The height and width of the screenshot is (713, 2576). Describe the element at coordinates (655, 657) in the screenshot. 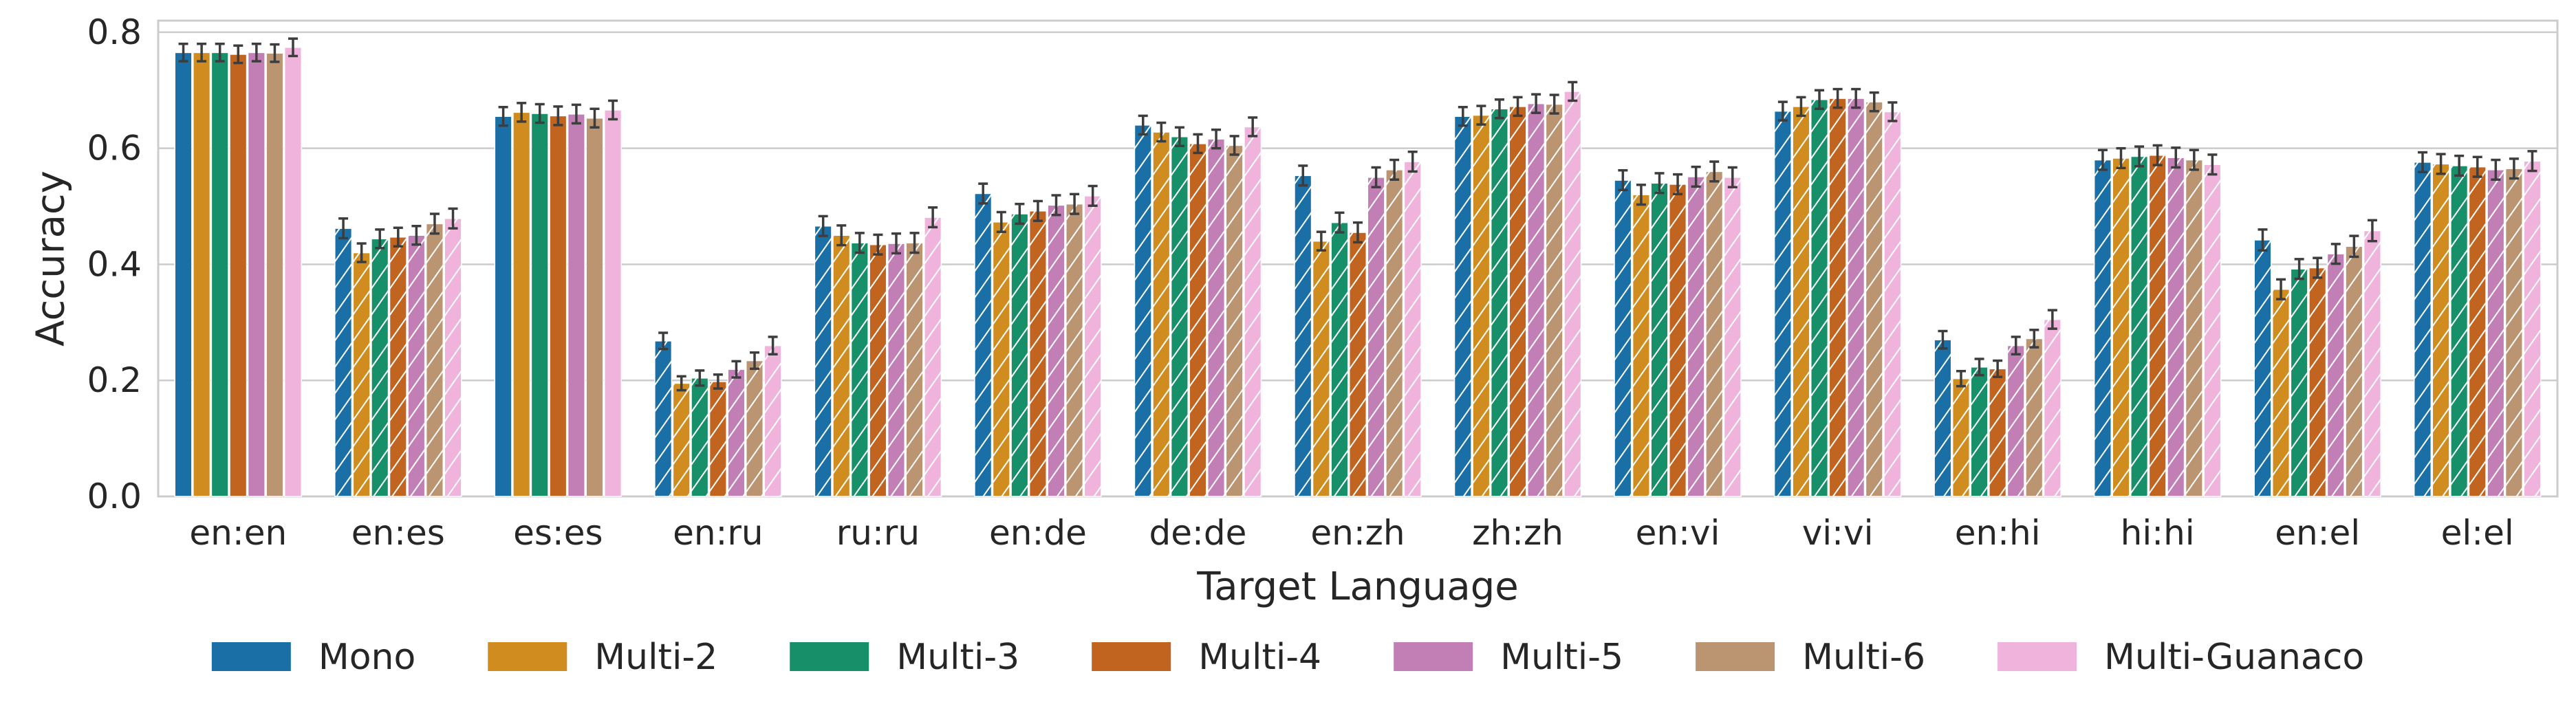

I see `legend-label: Multi-2` at that location.